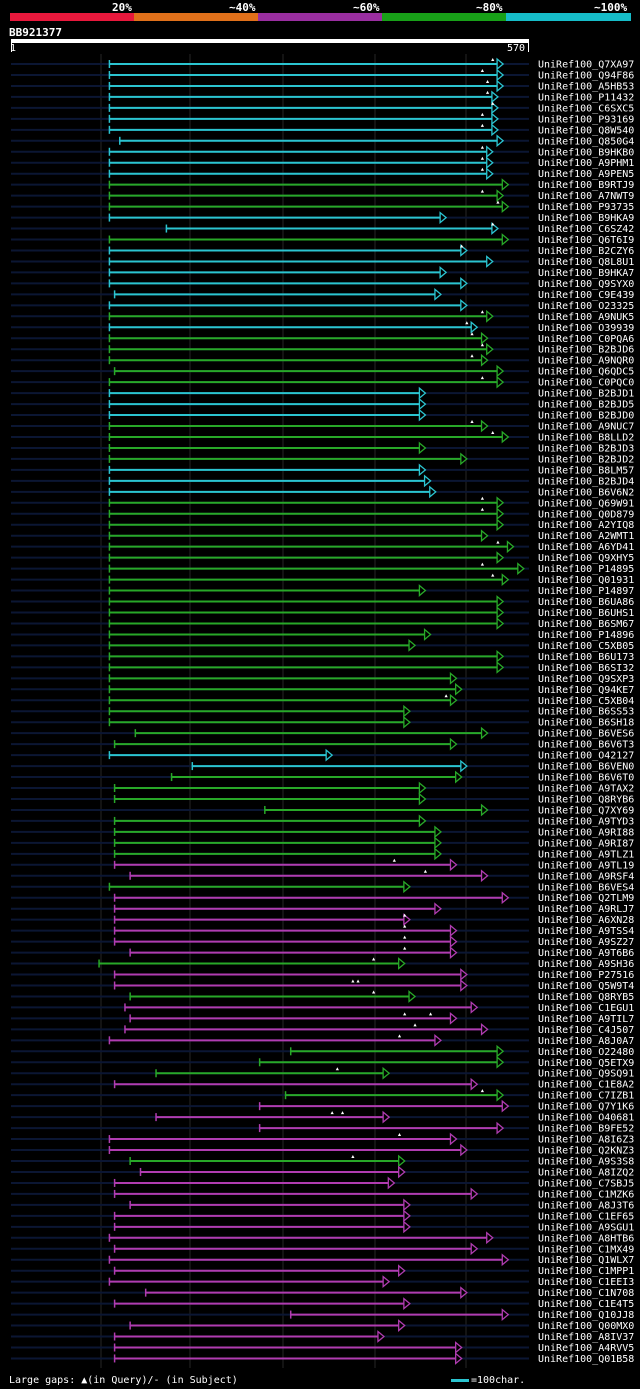 This screenshot has width=640, height=1389. I want to click on hit-row: UniRef100_B2BJD2, so click(322, 459).